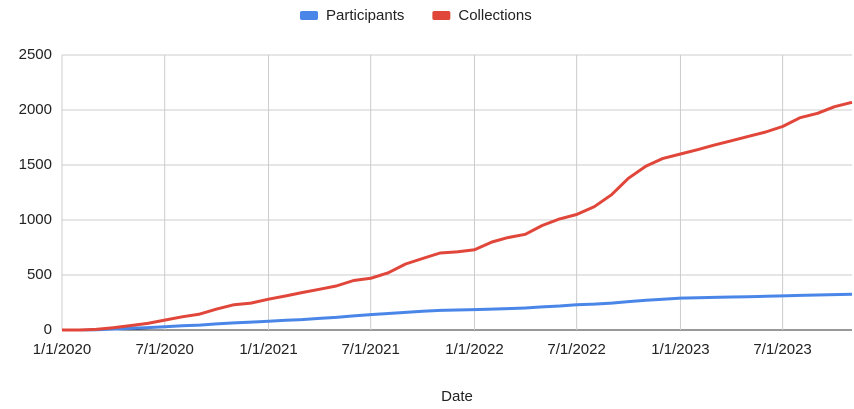  What do you see at coordinates (35, 54) in the screenshot?
I see `y-tick-label: 2500` at bounding box center [35, 54].